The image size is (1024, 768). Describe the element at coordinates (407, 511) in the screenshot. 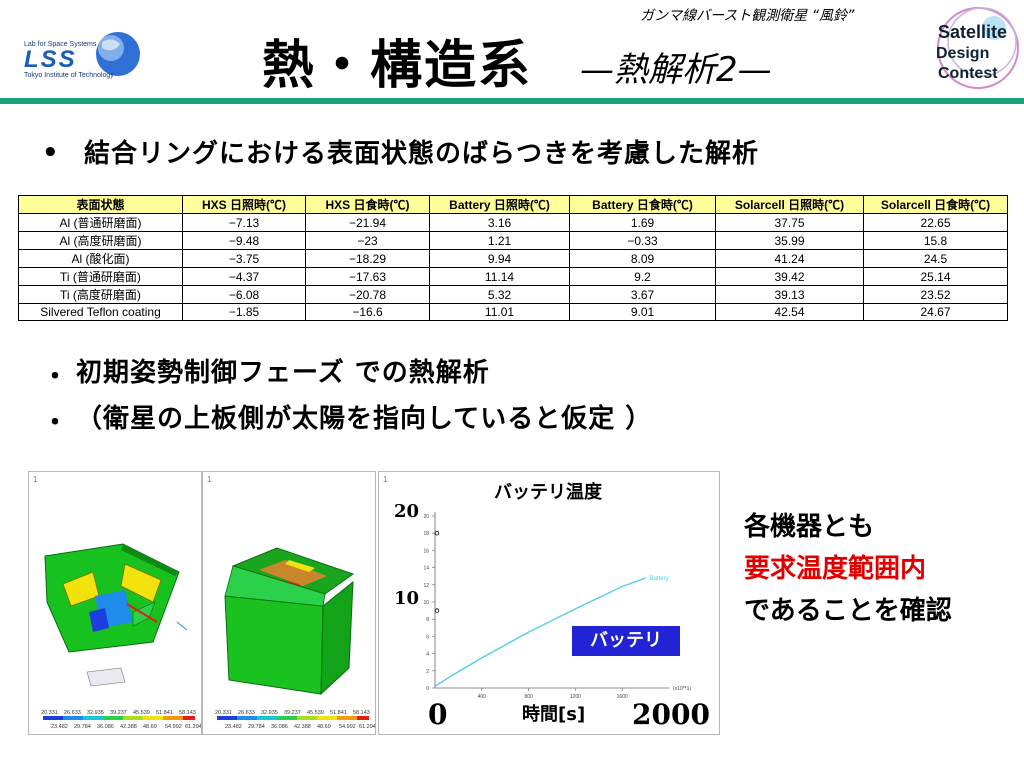

I see `y-axis-label-20: 20` at that location.